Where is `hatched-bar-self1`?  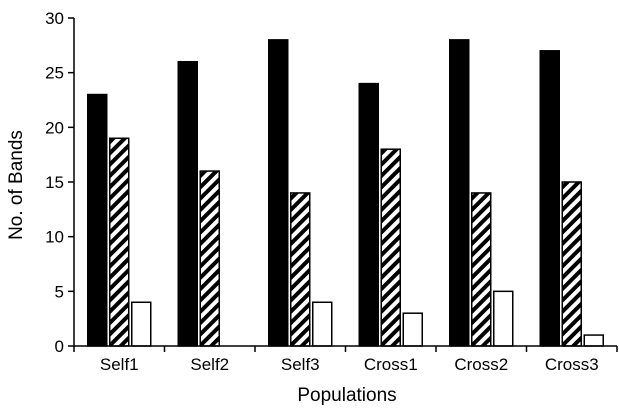 hatched-bar-self1 is located at coordinates (119, 242).